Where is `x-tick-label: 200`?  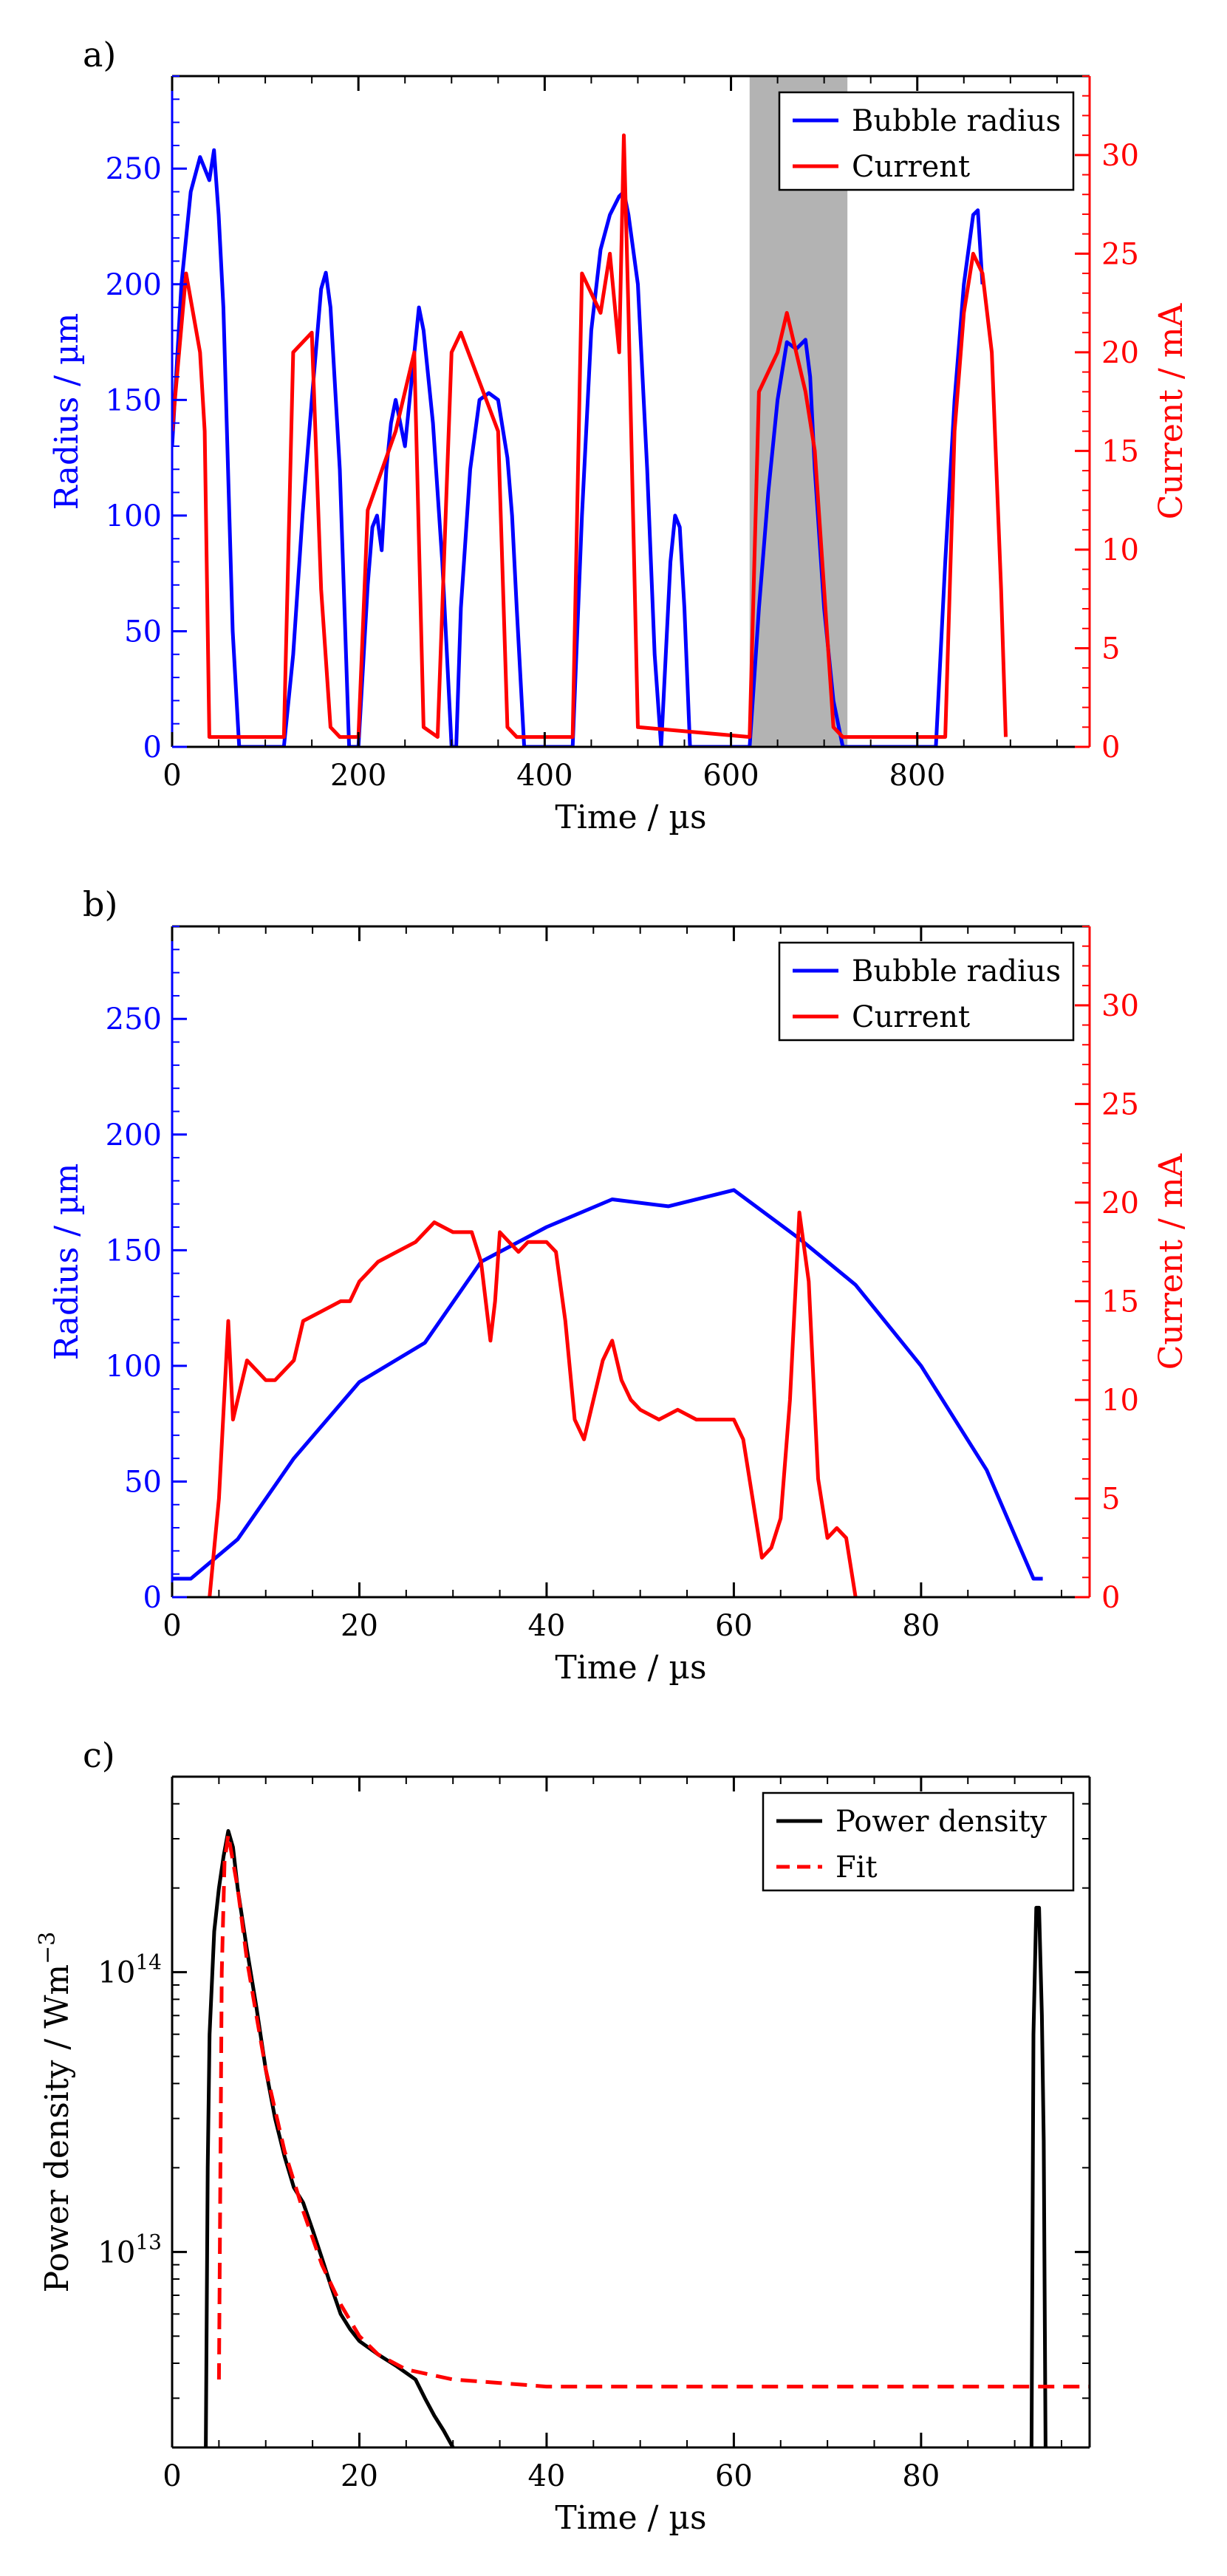
x-tick-label: 200 is located at coordinates (358, 776).